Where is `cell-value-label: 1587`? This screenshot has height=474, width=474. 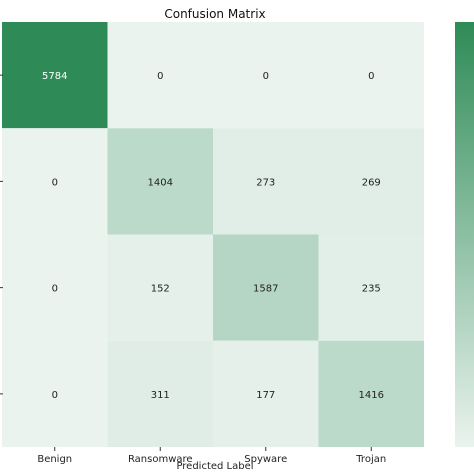
cell-value-label: 1587 is located at coordinates (265, 289).